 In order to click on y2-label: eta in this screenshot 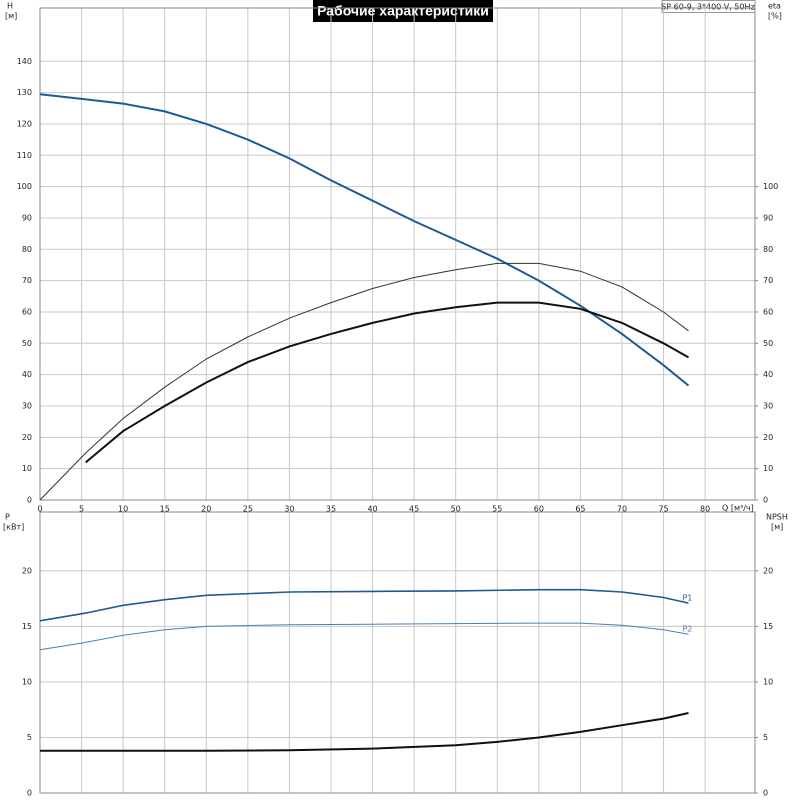, I will do `click(774, 6)`.